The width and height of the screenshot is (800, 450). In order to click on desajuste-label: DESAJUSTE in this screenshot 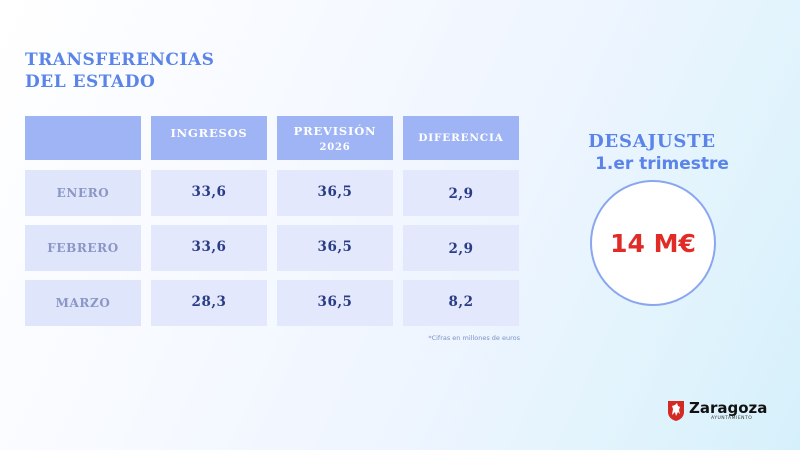, I will do `click(652, 141)`.